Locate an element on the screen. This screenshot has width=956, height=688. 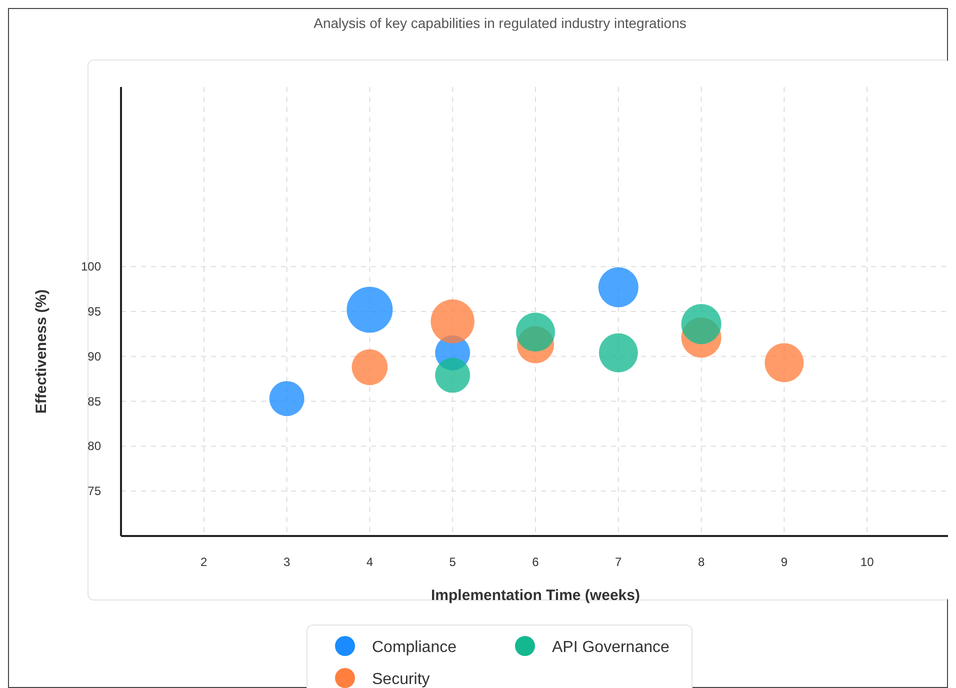
x-tick-label: 7 is located at coordinates (618, 562).